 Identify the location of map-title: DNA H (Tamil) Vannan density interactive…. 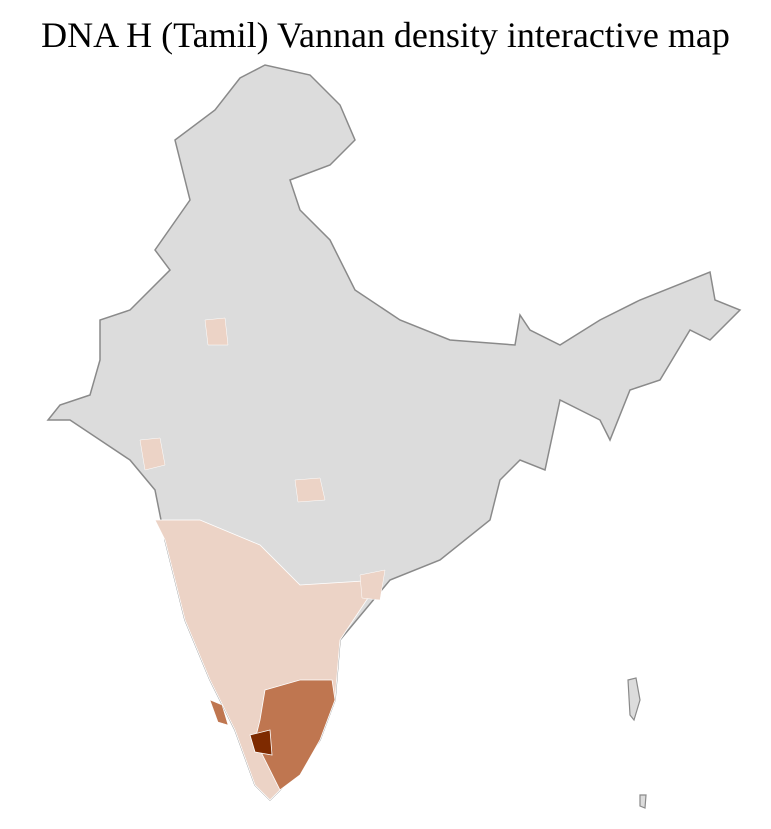
(385, 35).